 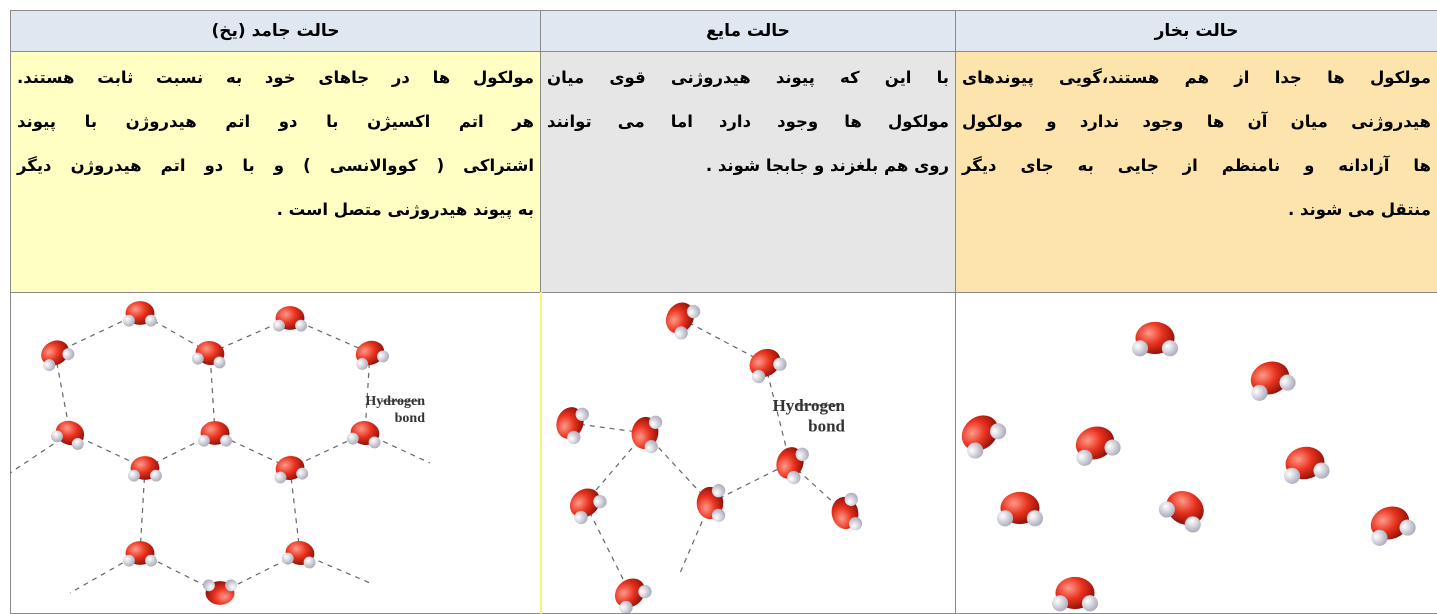 What do you see at coordinates (275, 210) in the screenshot?
I see `desc-line: به پیوند هیدروژنی متصل است .` at bounding box center [275, 210].